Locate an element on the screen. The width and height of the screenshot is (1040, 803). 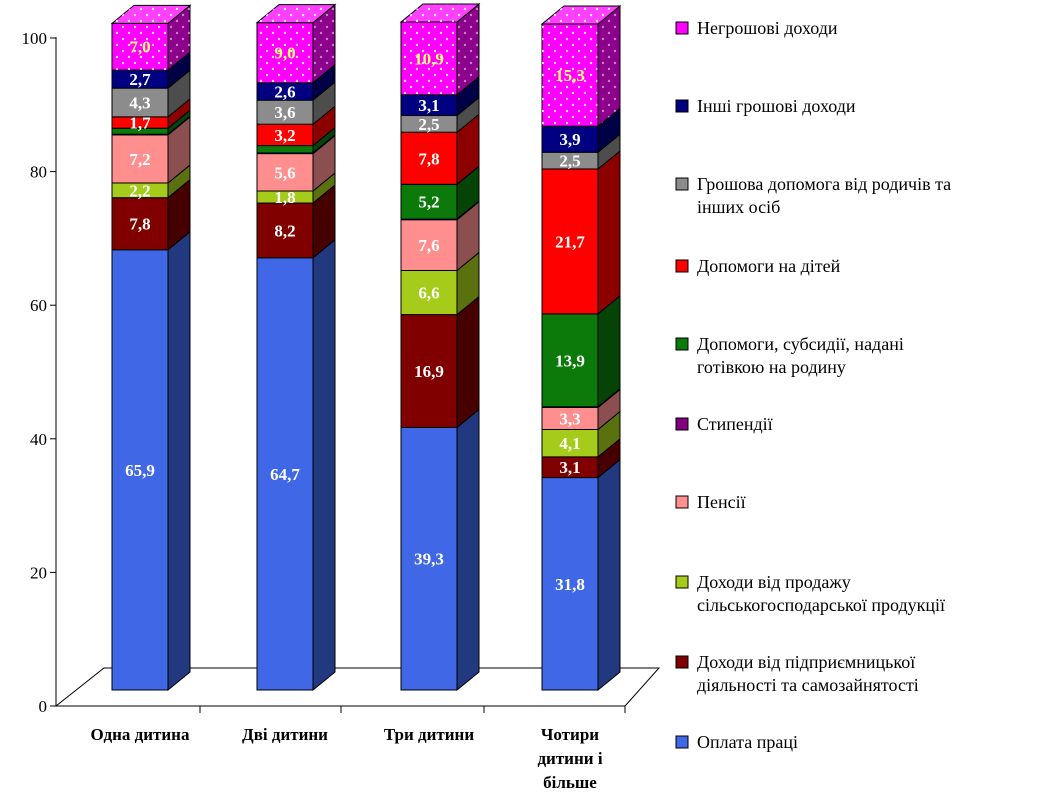
legend-label: Допомоги на дітей is located at coordinates (769, 266).